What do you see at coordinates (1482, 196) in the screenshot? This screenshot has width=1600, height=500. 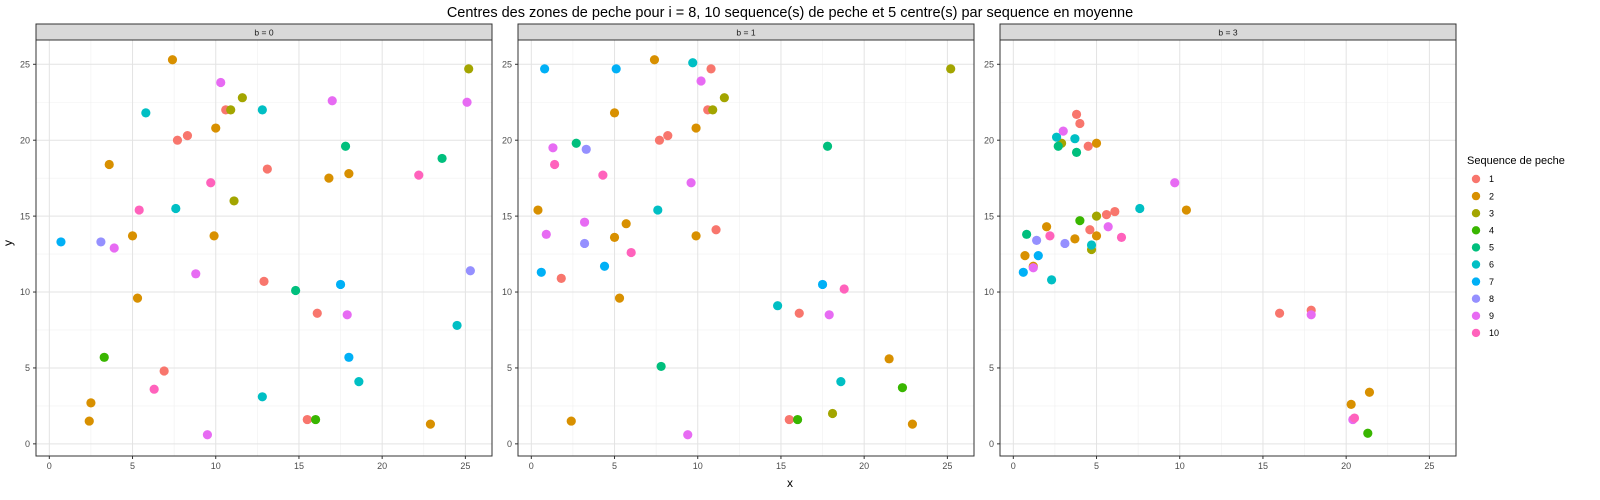 I see `legend-item: 2` at bounding box center [1482, 196].